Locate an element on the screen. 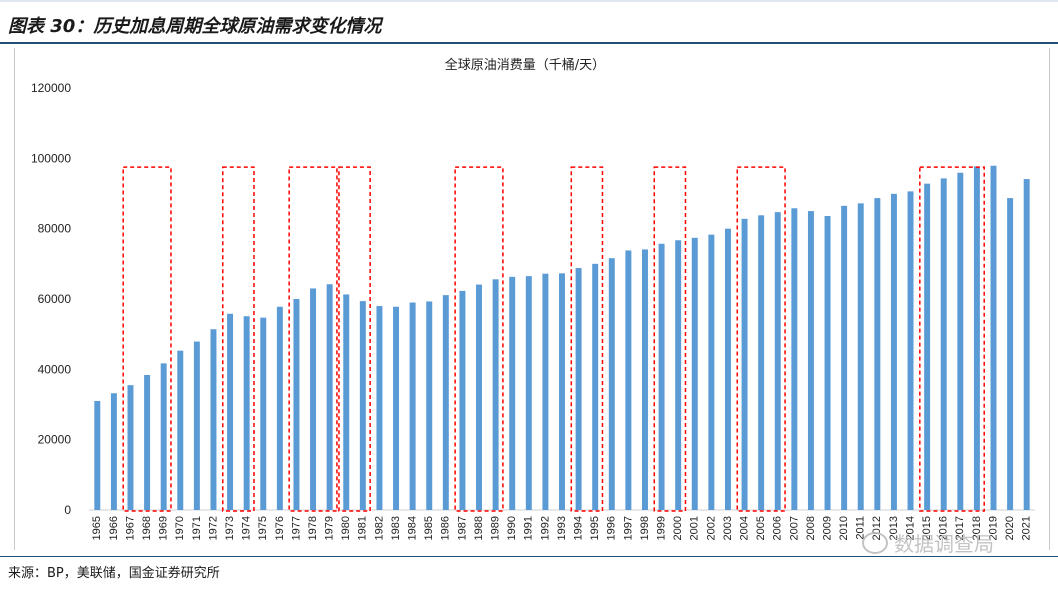 Image resolution: width=1058 pixels, height=590 pixels. x-tick-label: 1968 is located at coordinates (147, 528).